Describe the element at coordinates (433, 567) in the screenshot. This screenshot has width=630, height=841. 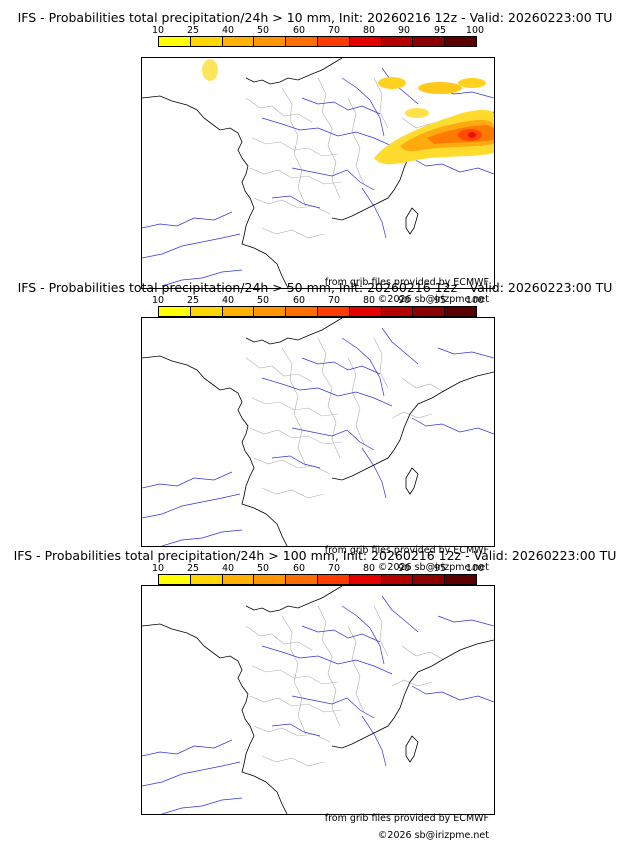
I see `copyright-credit: ©2026 sb@irizpme.net` at that location.